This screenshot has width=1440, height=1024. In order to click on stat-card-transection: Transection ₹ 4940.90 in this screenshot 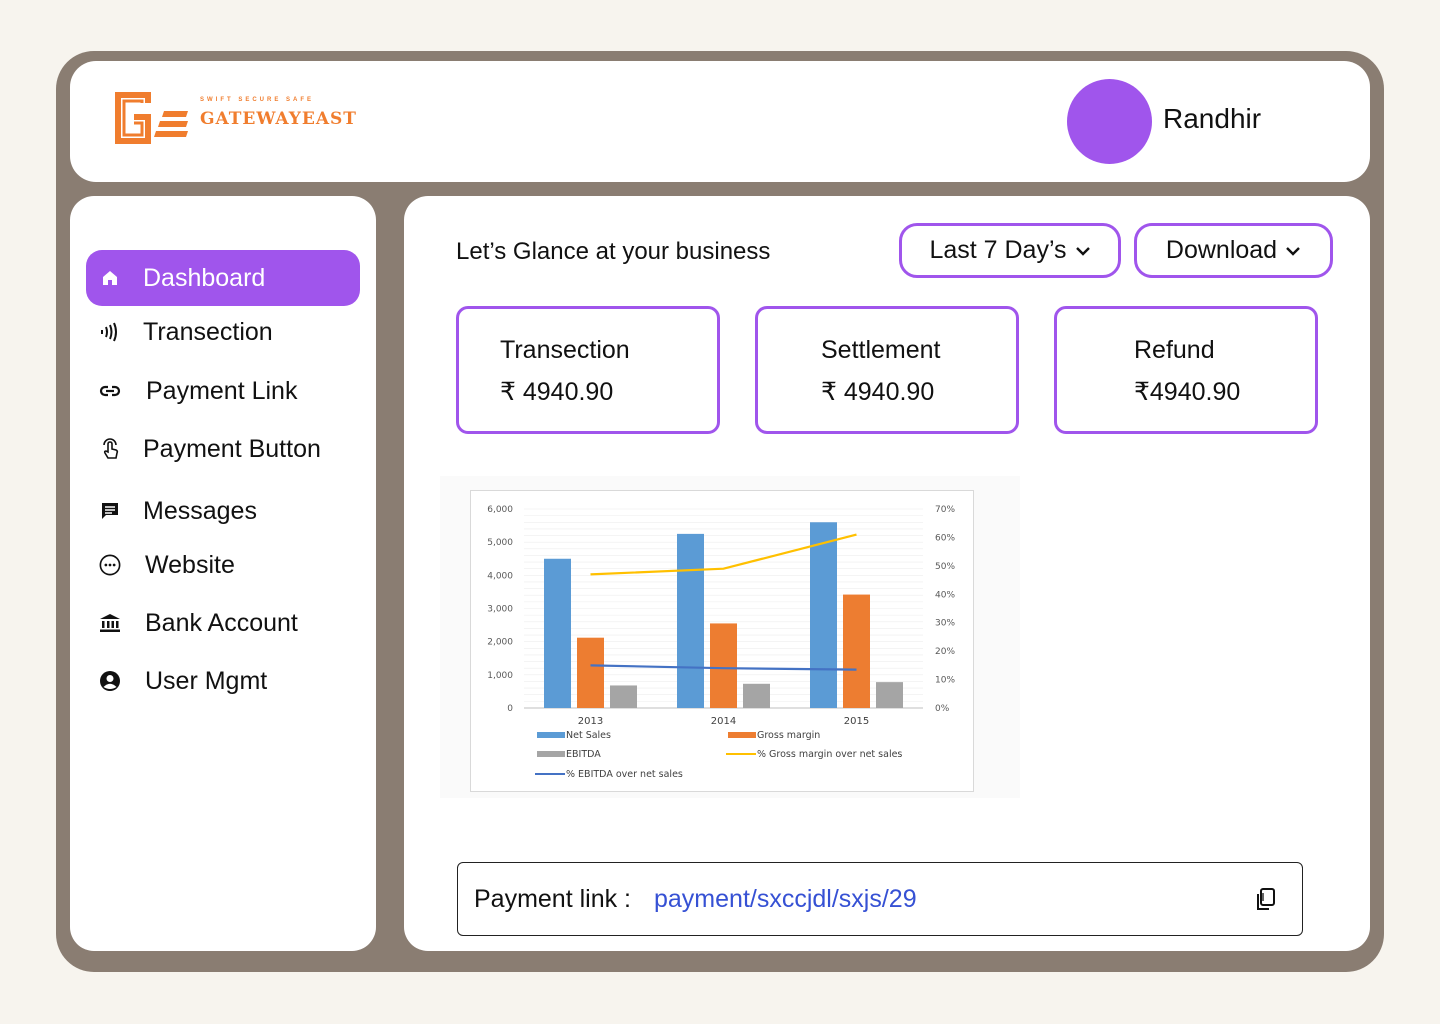, I will do `click(588, 370)`.